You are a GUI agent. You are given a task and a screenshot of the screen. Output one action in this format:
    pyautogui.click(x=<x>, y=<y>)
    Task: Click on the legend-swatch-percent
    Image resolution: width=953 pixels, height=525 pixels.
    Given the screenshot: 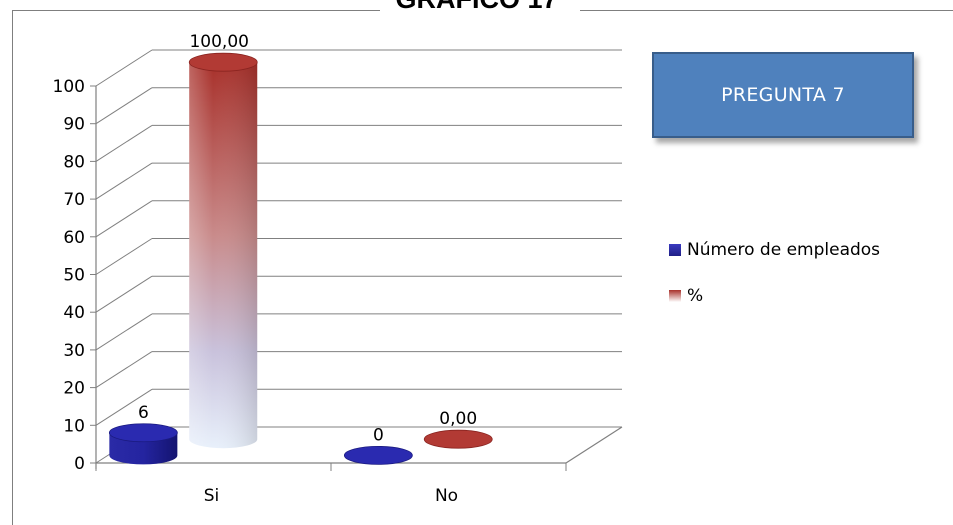 What is the action you would take?
    pyautogui.click(x=675, y=296)
    